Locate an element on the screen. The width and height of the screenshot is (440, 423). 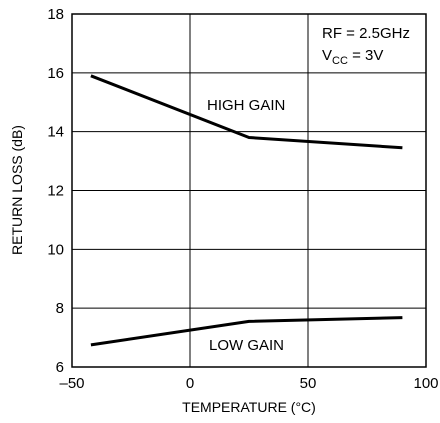
y-tick-labels: 6 8 10 12 14 16 18 is located at coordinates (55, 191).